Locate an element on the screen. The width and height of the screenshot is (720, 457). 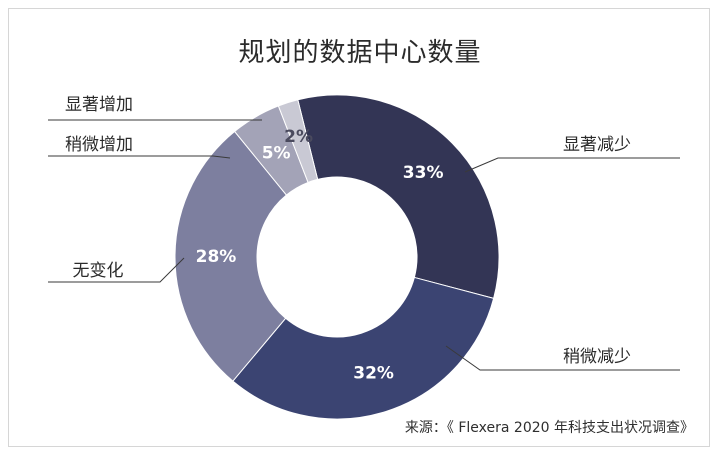
category-label-稍微减少: 稍微减少 is located at coordinates (597, 357).